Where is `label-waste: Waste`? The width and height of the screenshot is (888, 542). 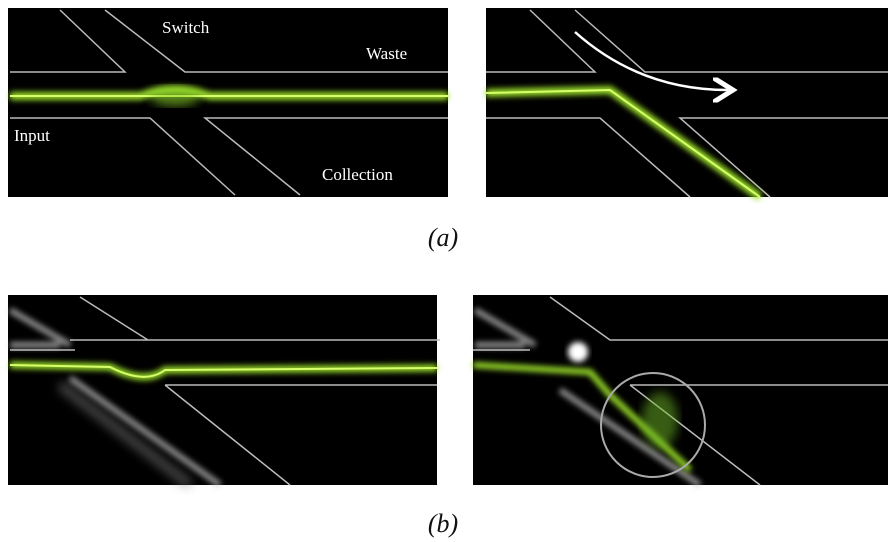 label-waste: Waste is located at coordinates (386, 53).